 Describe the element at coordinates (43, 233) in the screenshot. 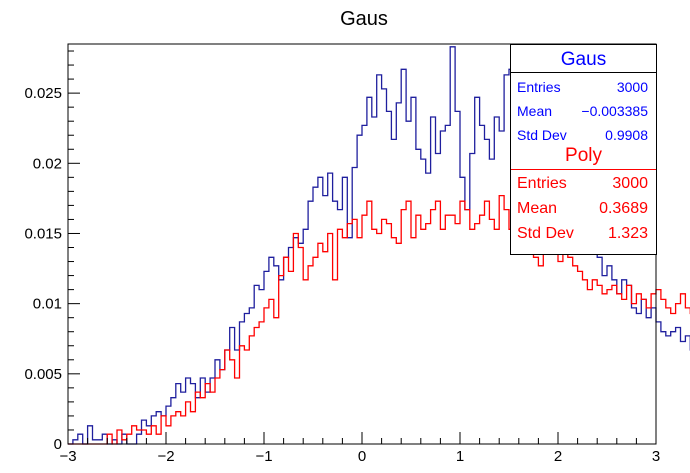

I see `y-tick-label: 0.015` at that location.